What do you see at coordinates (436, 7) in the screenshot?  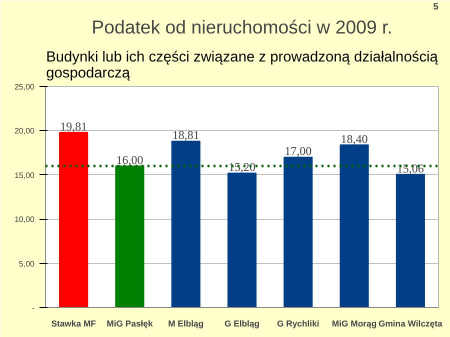 I see `text: 5` at bounding box center [436, 7].